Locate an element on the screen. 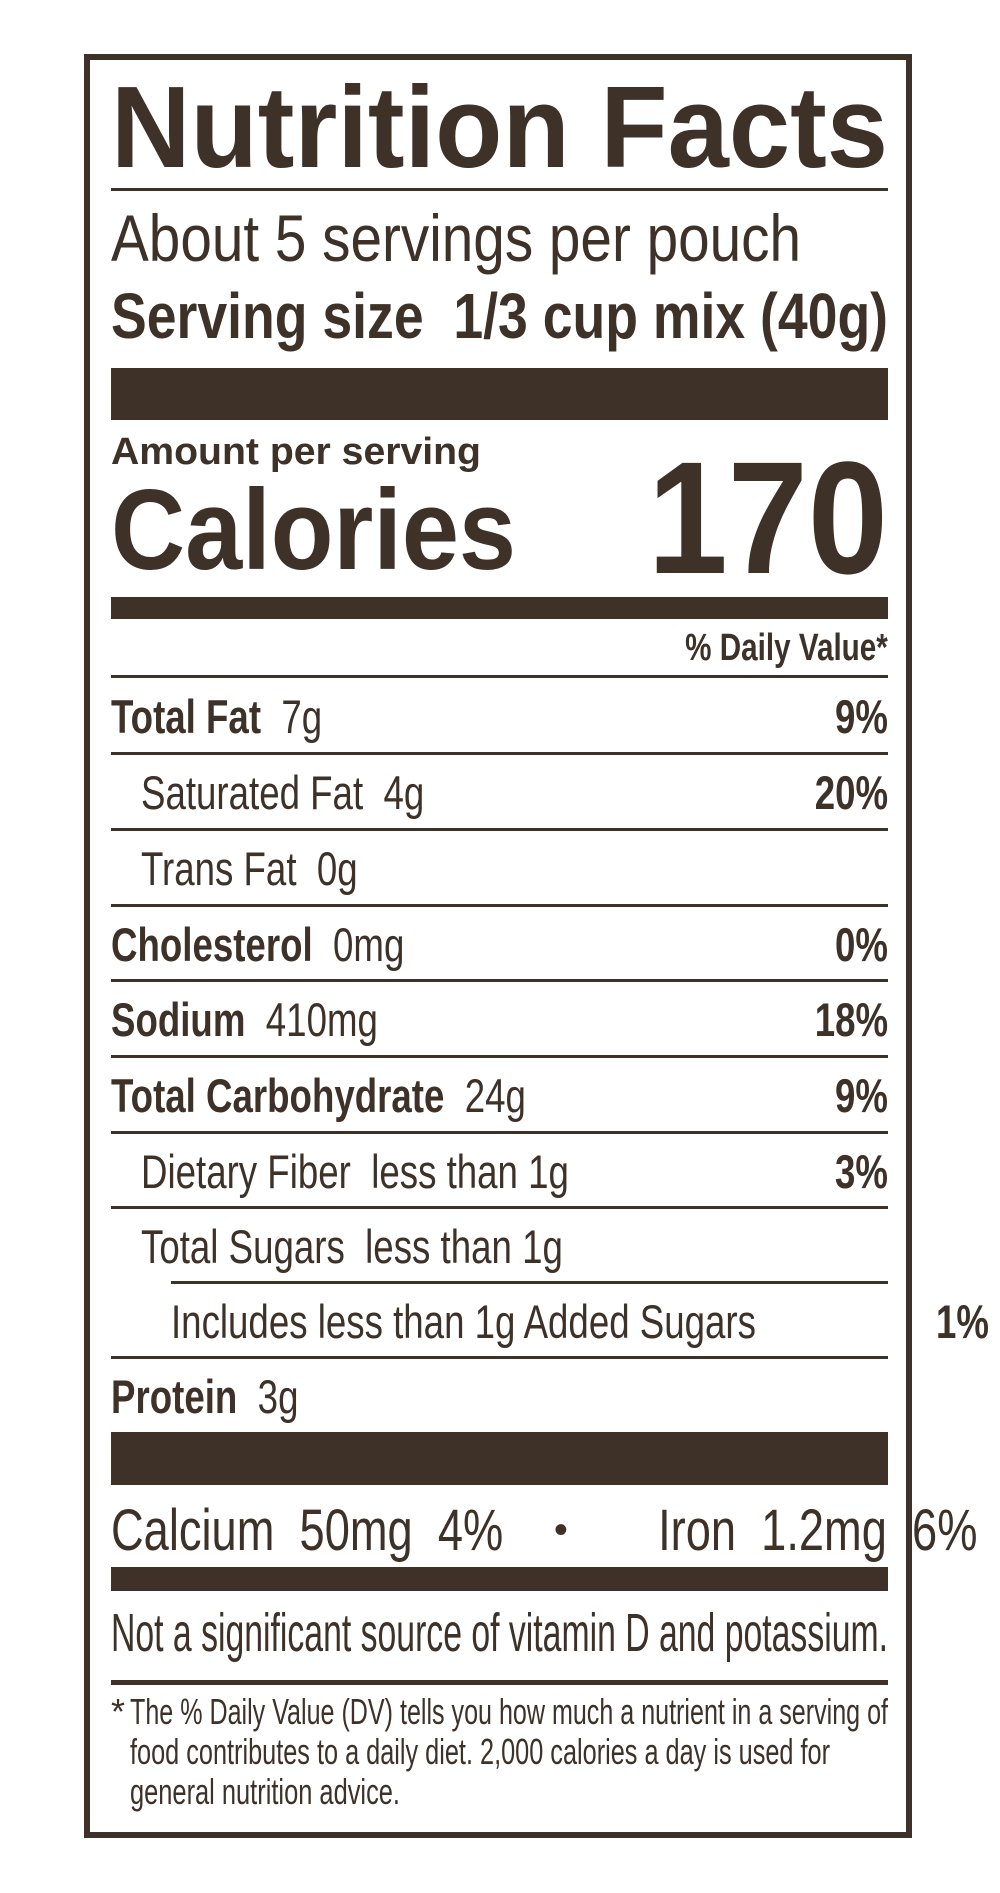  amount-per-serving-text: Amount per serving is located at coordinates (296, 452).